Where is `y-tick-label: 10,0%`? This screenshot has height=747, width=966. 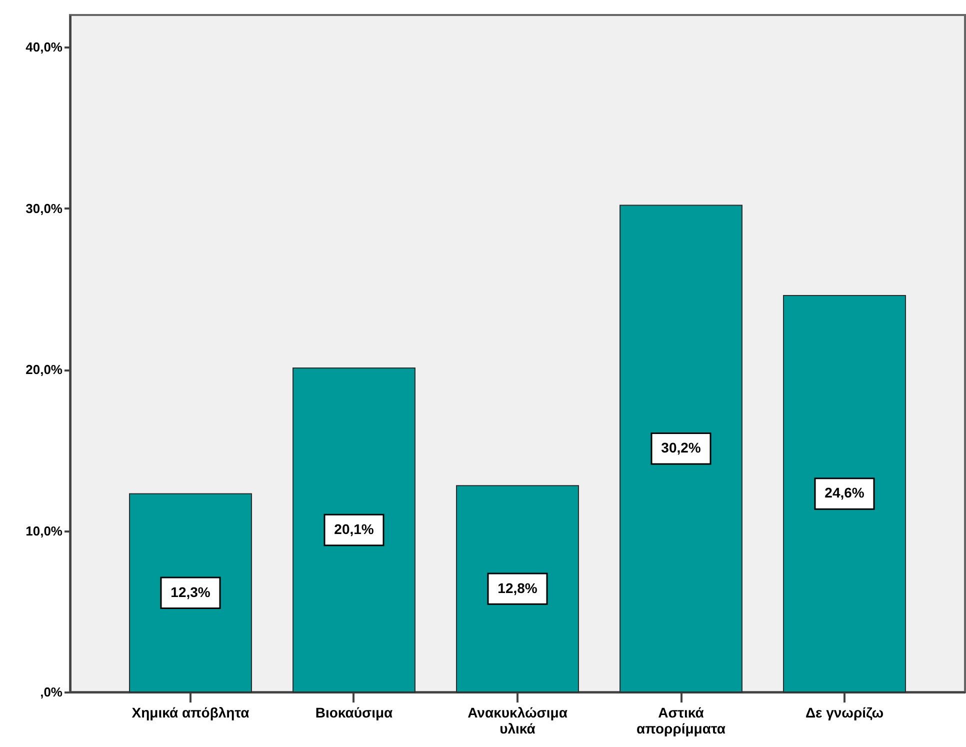
y-tick-label: 10,0% is located at coordinates (44, 530).